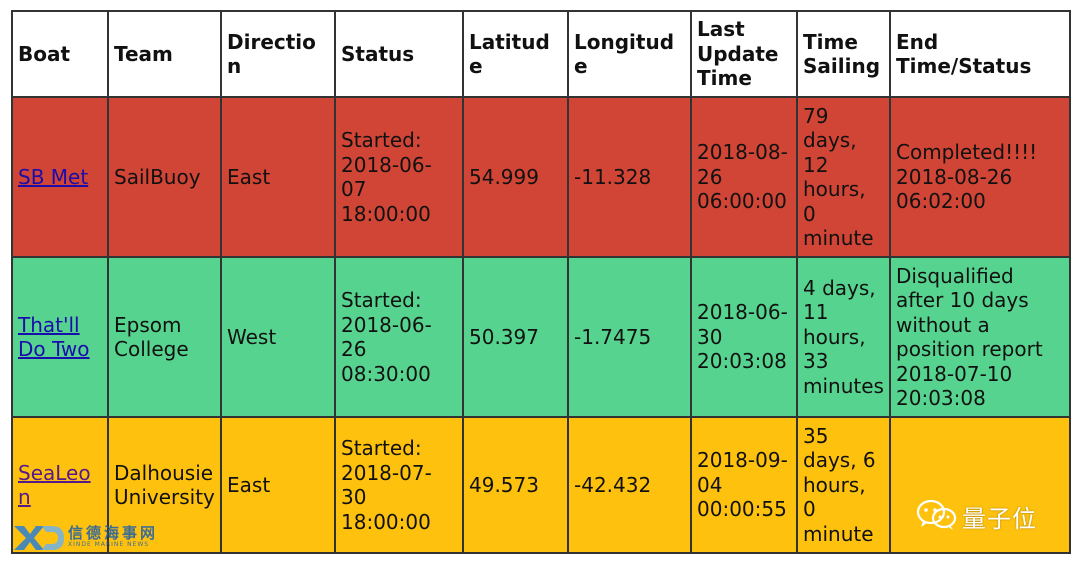 The image size is (1080, 562). I want to click on watermark-left-text: 信德海事网, so click(113, 533).